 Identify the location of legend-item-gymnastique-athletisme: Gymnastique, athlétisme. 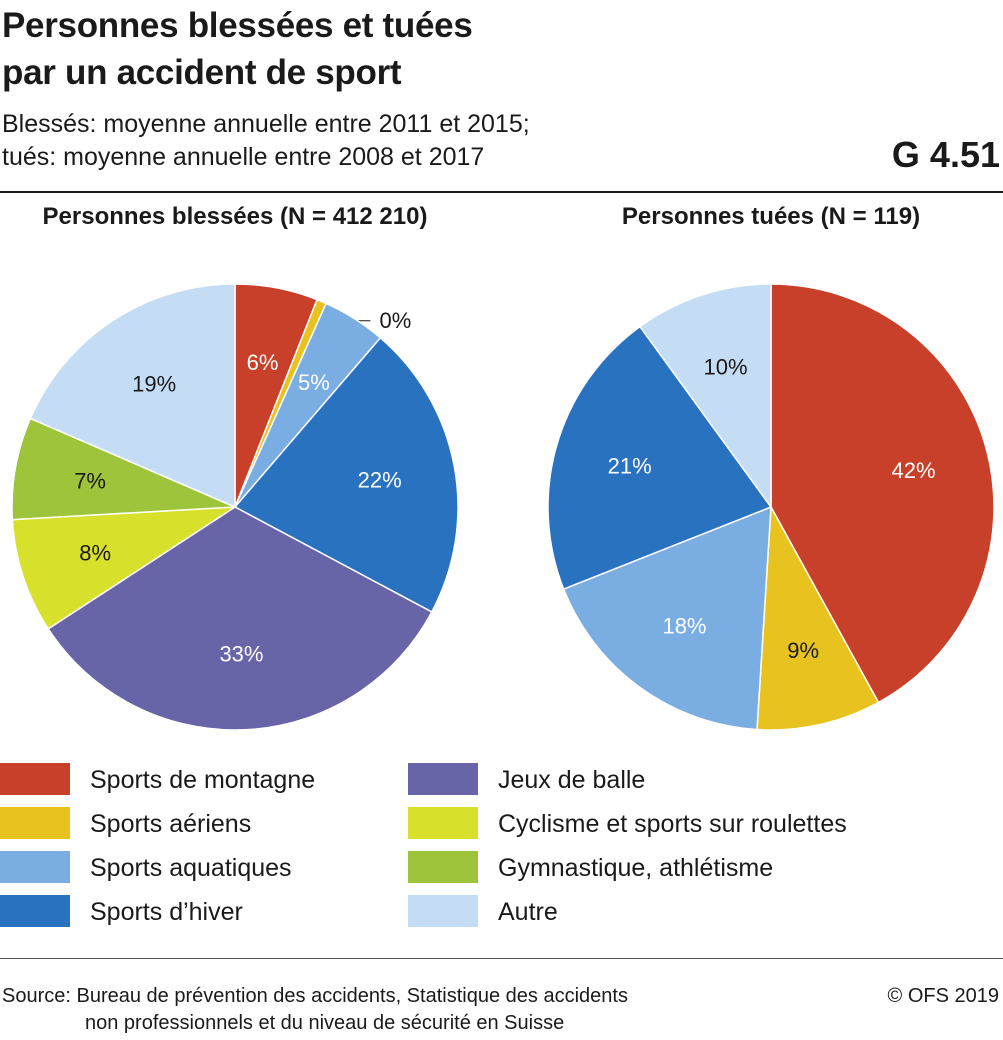
(688, 871).